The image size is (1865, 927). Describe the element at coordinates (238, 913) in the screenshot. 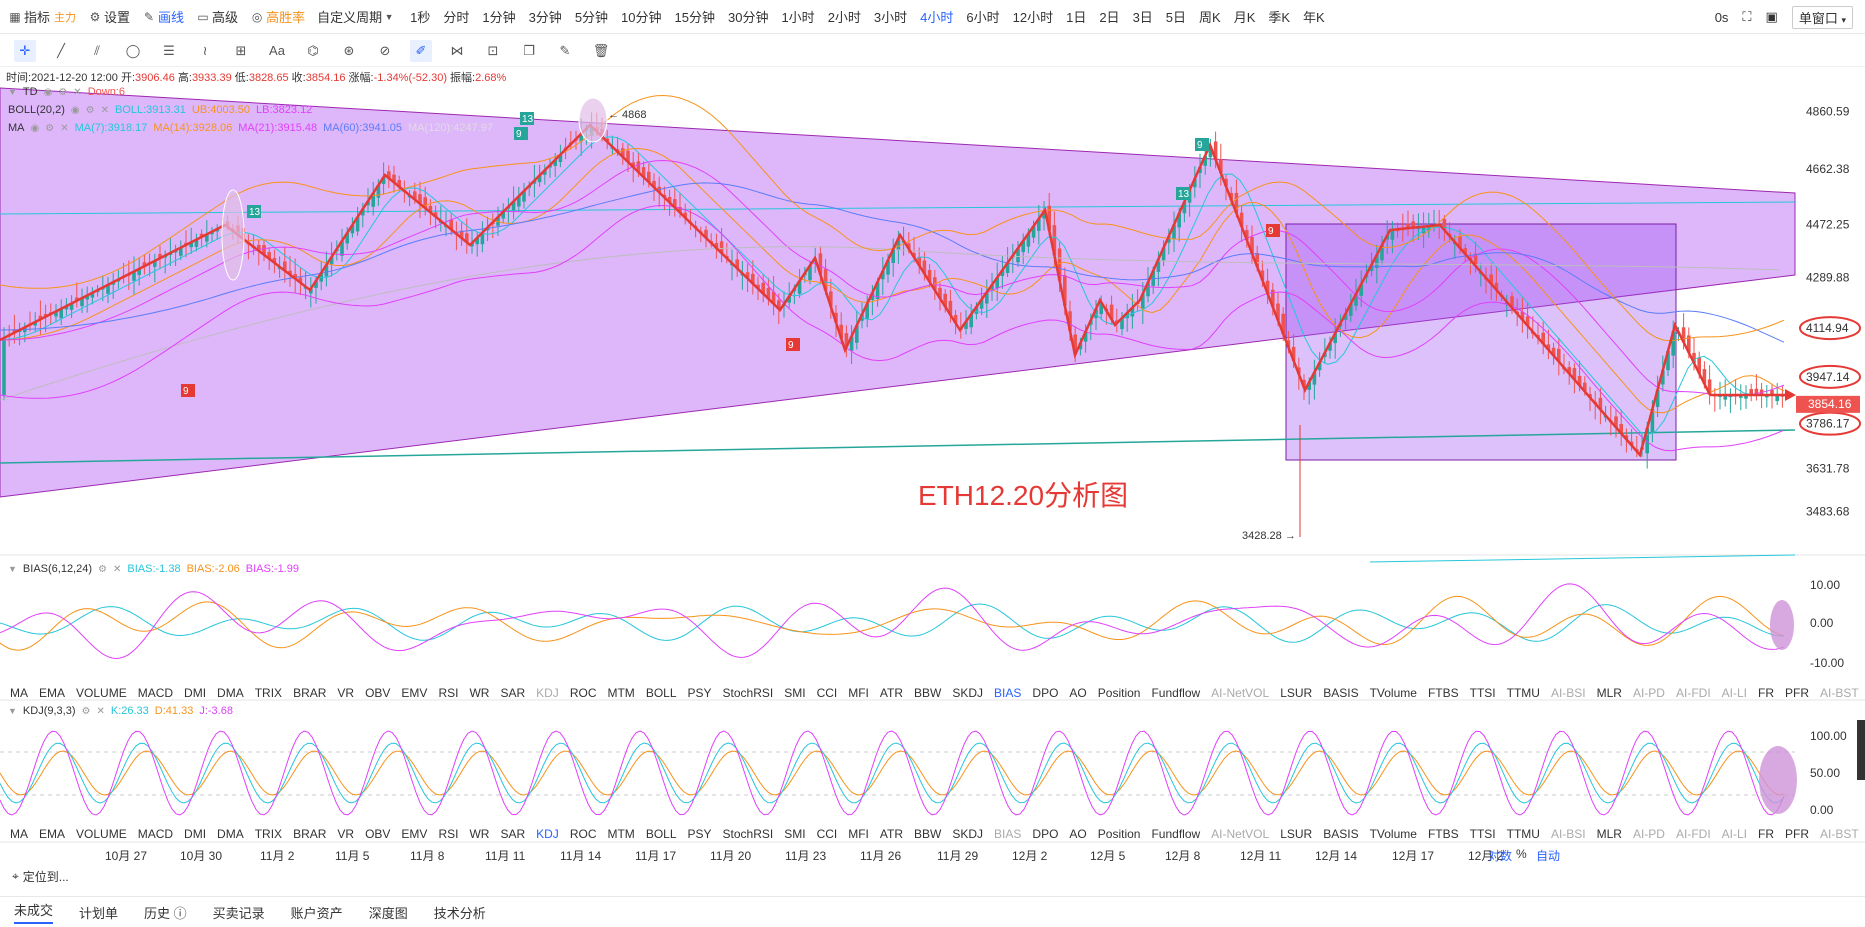

I see `bottom-tab-3: 买卖记录` at that location.